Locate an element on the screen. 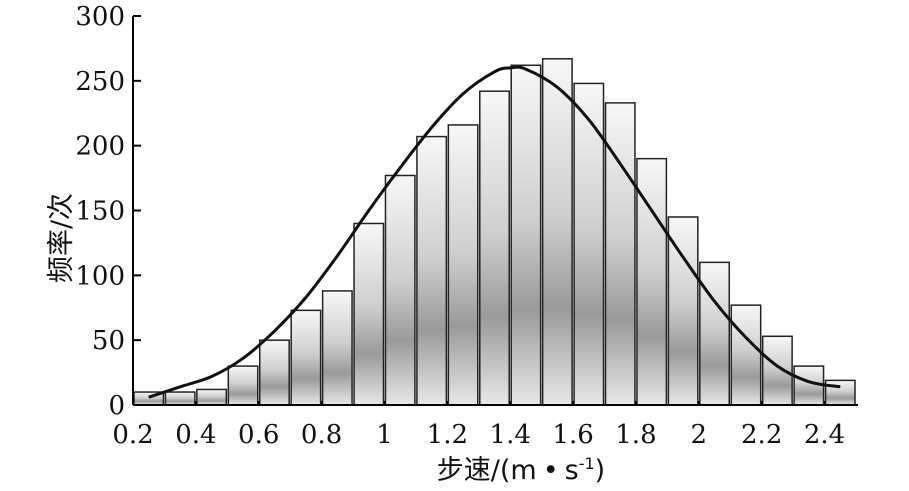  x-tick-label: 1.6 is located at coordinates (572, 435).